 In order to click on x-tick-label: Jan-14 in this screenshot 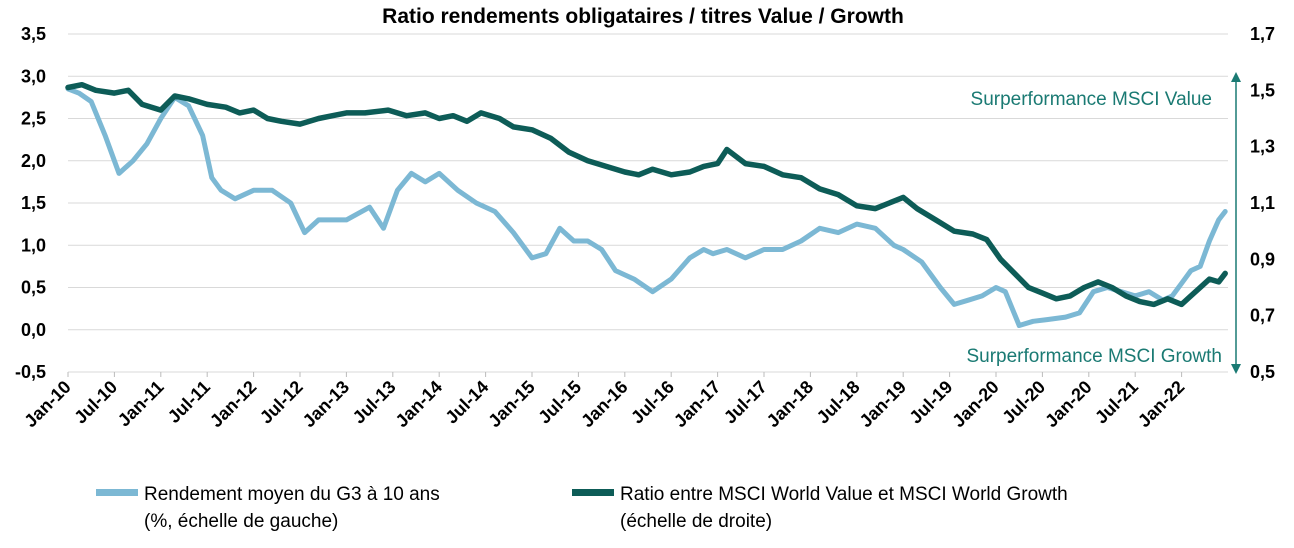, I will do `click(419, 404)`.